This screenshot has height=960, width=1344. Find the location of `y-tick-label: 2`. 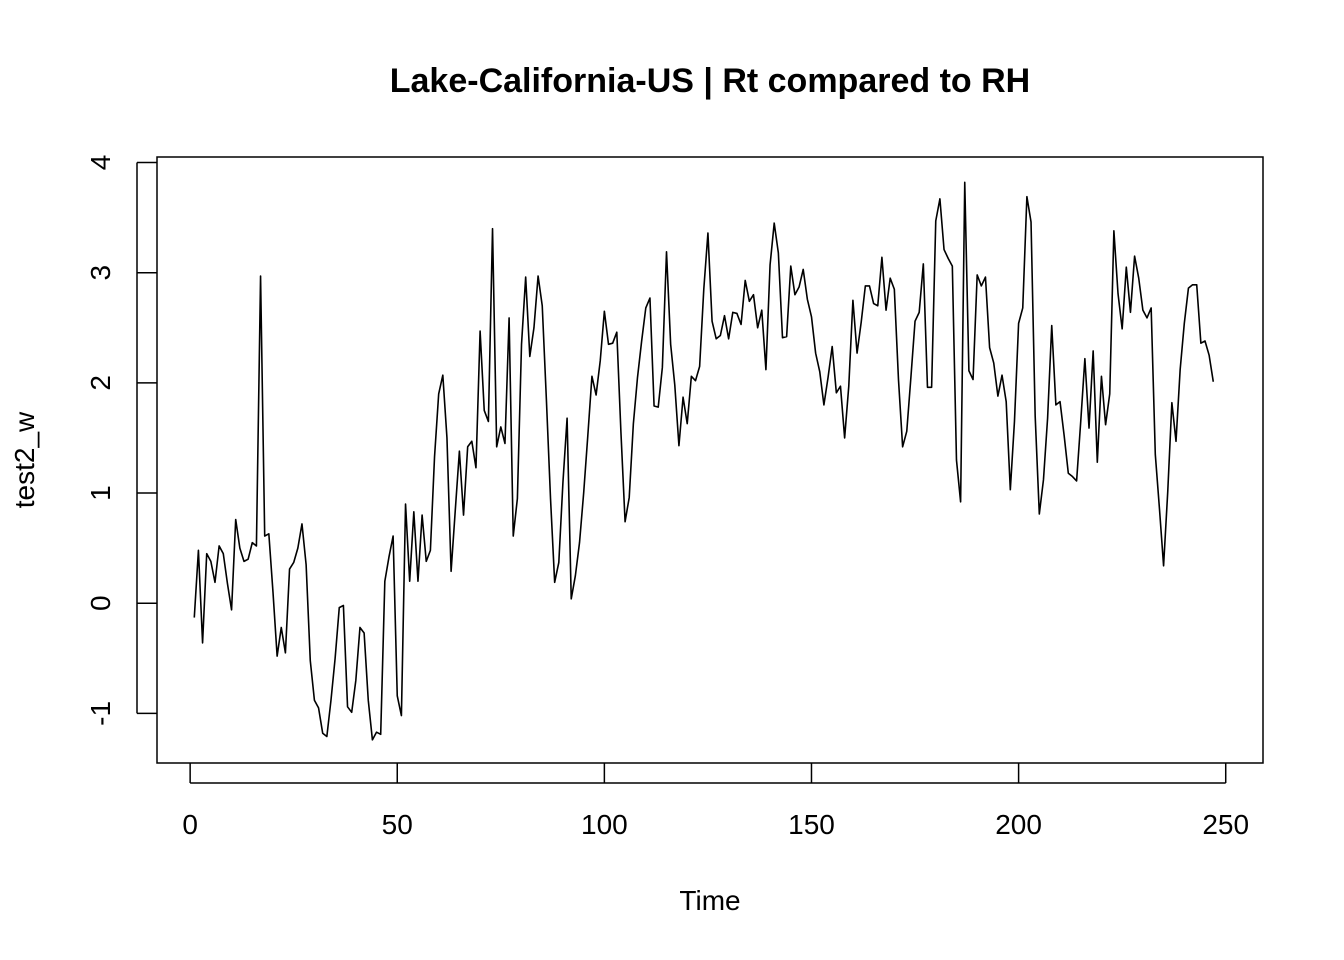

y-tick-label: 2 is located at coordinates (100, 383).